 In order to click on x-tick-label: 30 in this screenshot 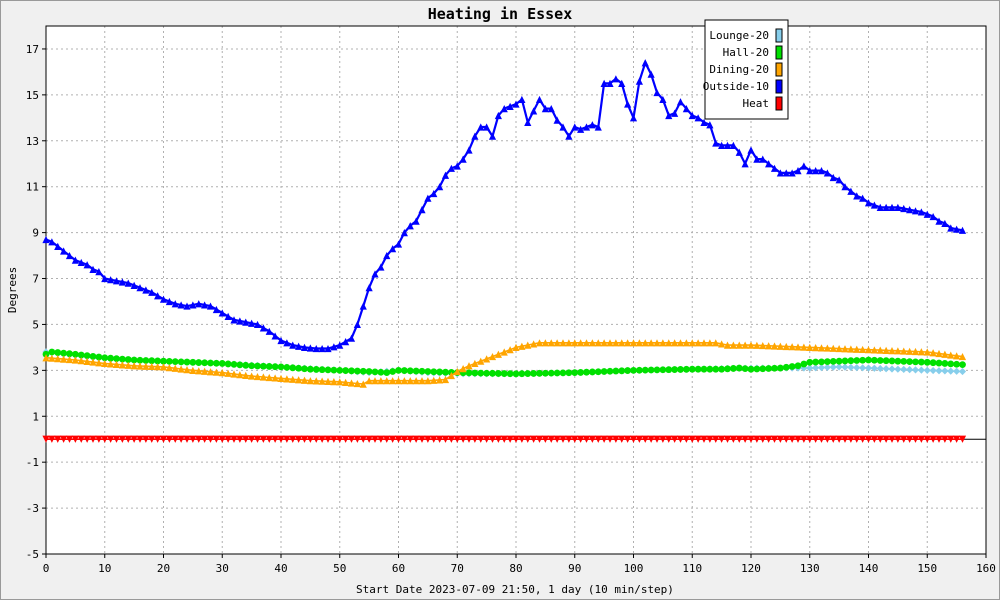, I will do `click(222, 568)`.